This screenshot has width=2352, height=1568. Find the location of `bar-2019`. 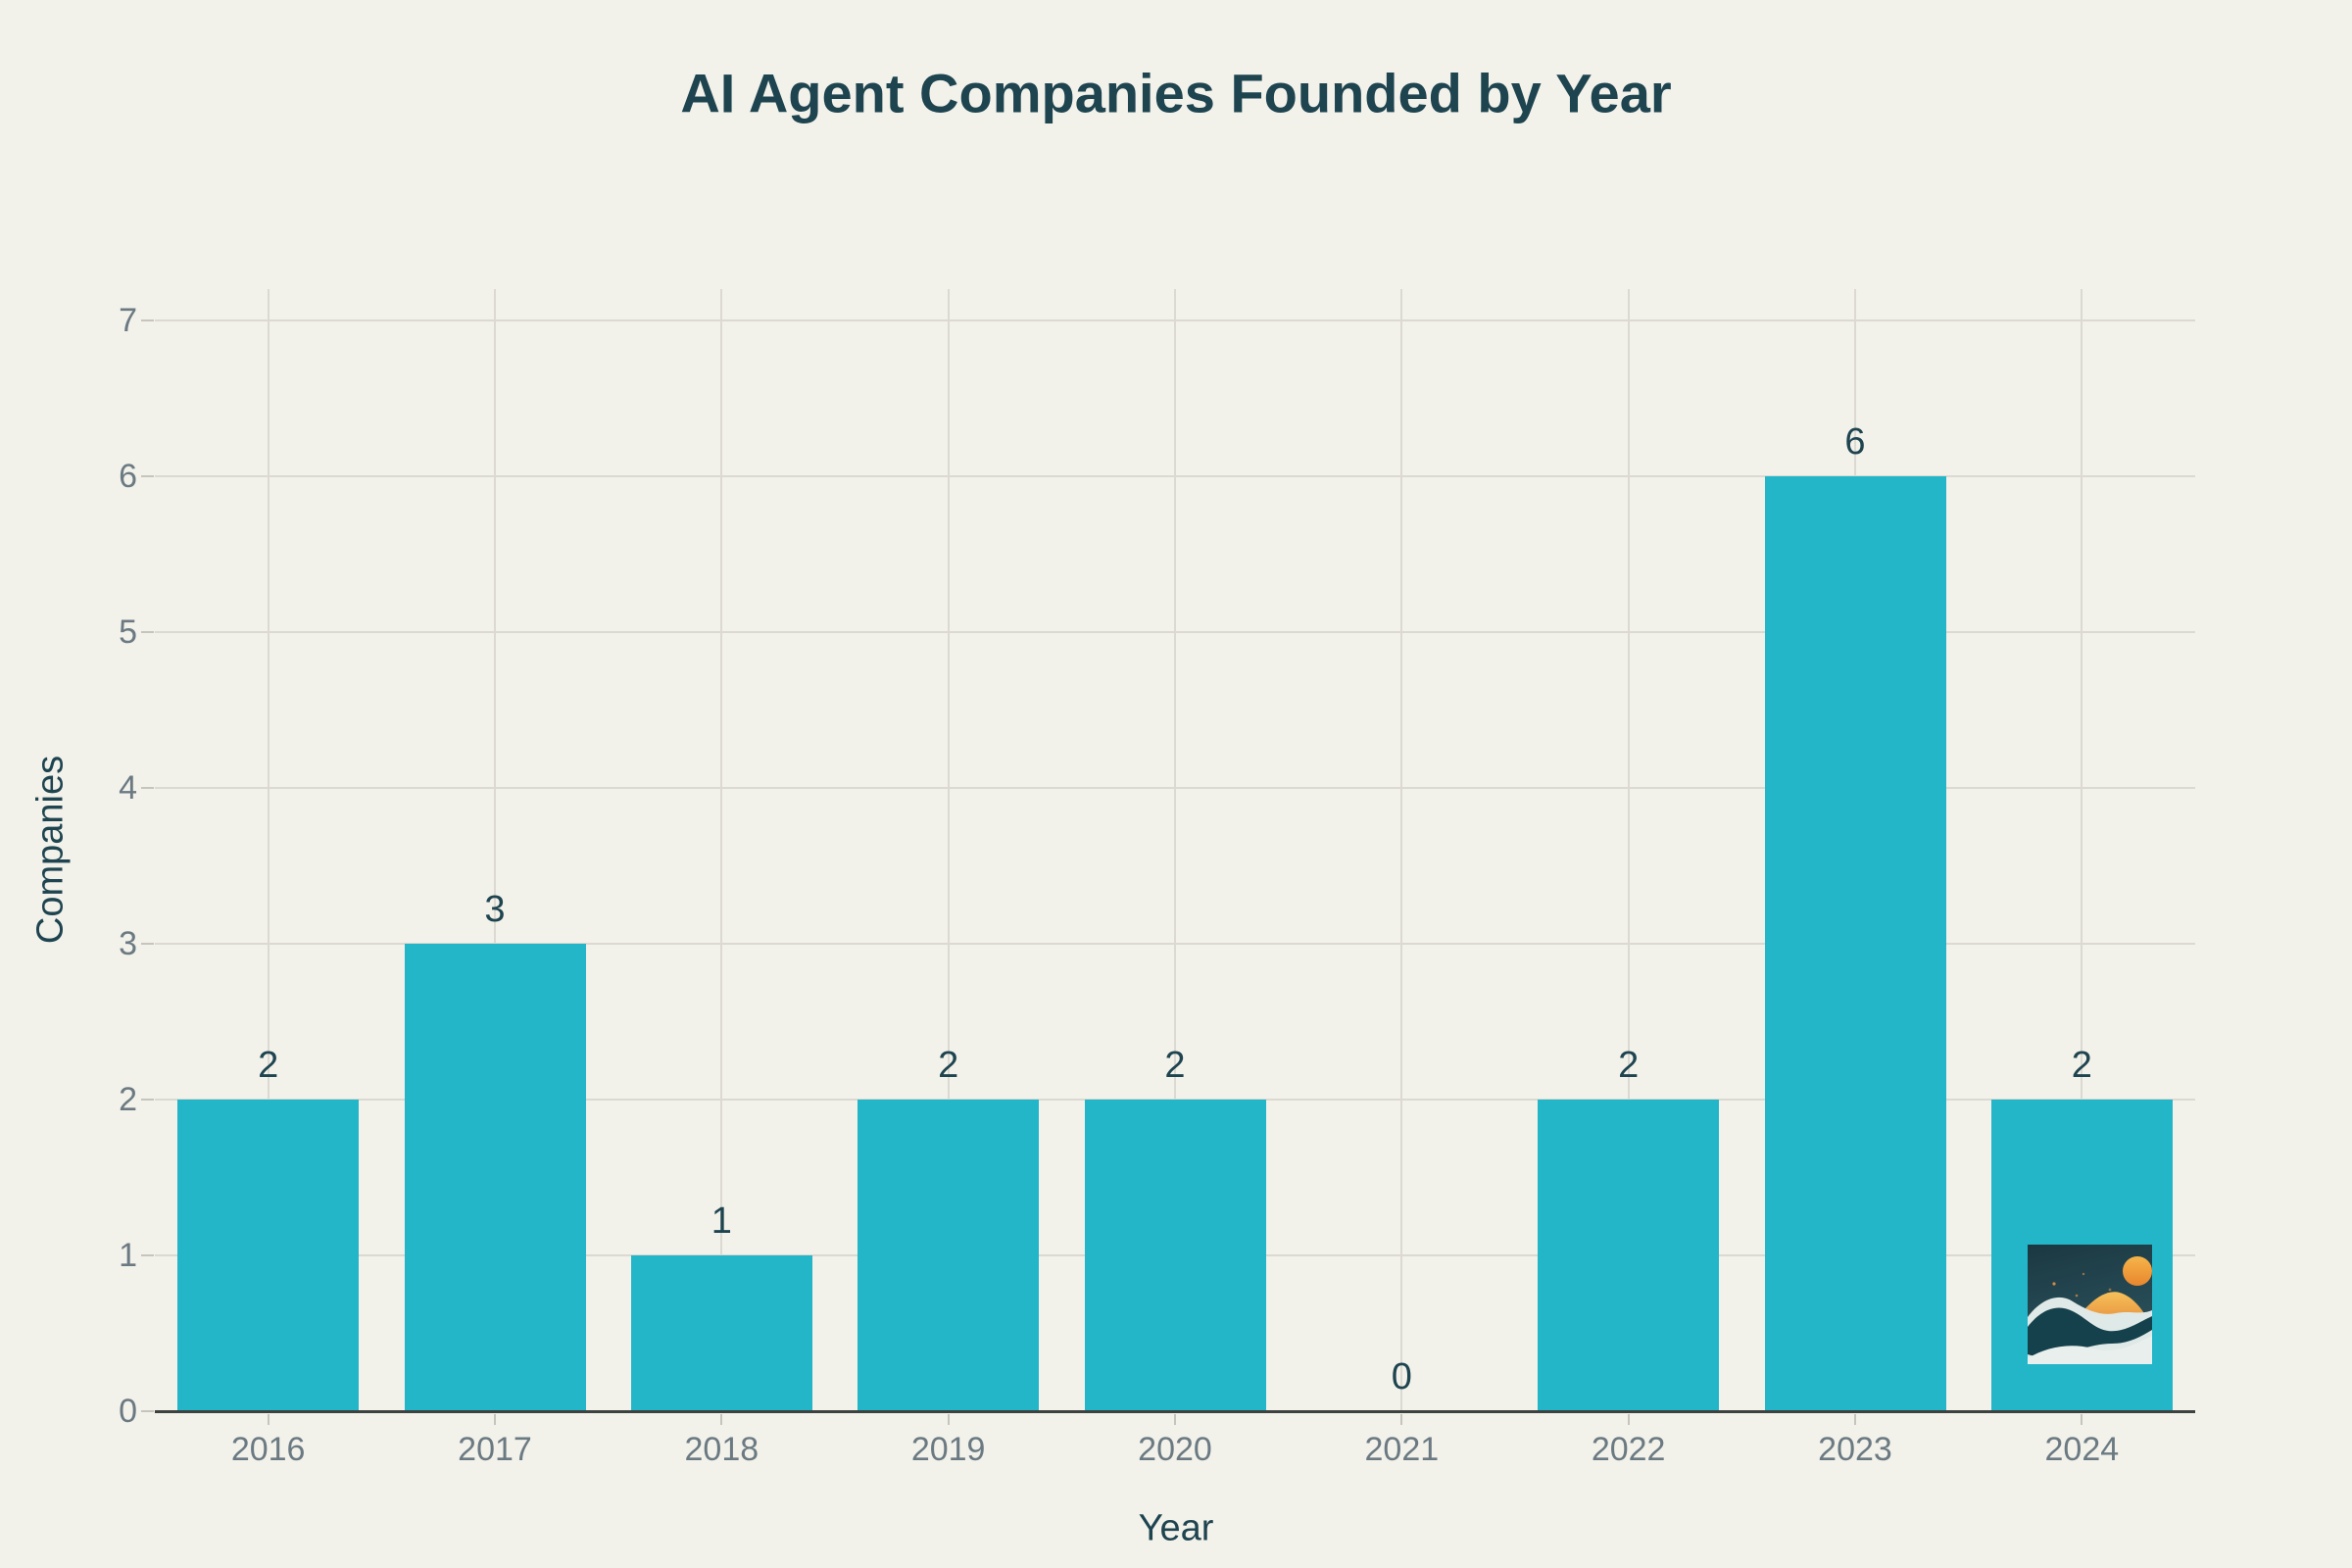

bar-2019 is located at coordinates (949, 1255).